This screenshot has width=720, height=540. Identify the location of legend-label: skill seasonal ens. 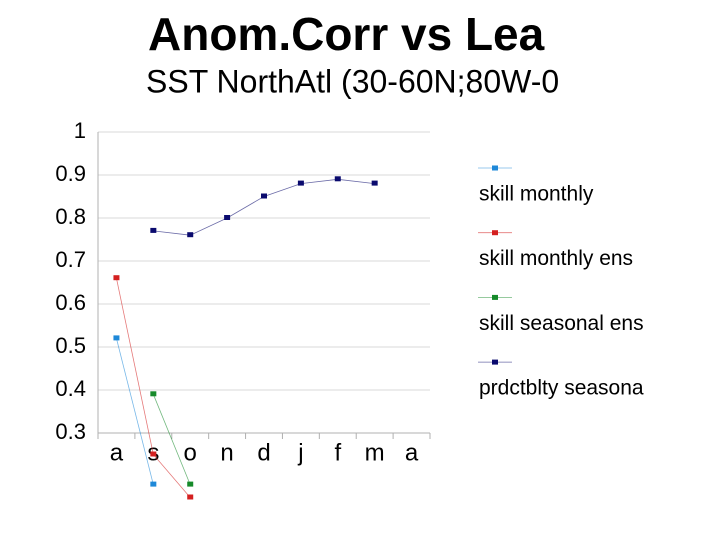
(561, 323).